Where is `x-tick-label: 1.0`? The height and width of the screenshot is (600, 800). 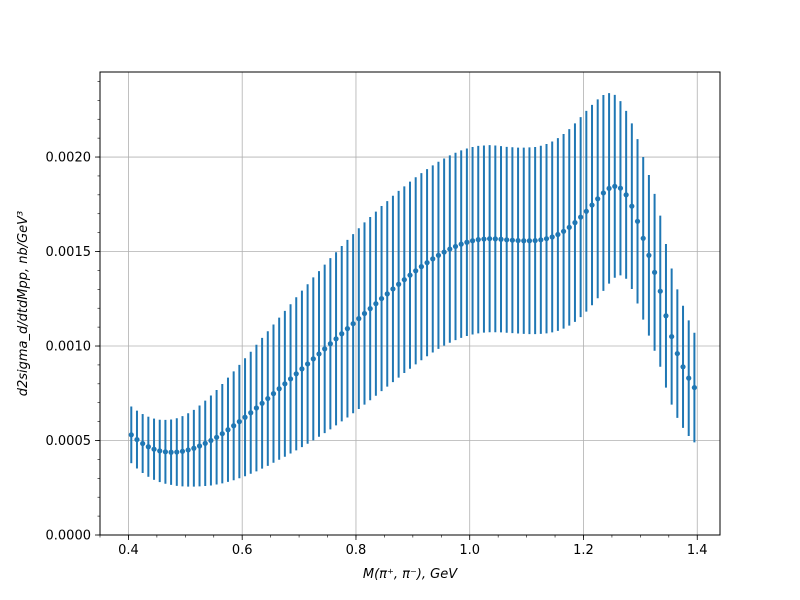 x-tick-label: 1.0 is located at coordinates (469, 550).